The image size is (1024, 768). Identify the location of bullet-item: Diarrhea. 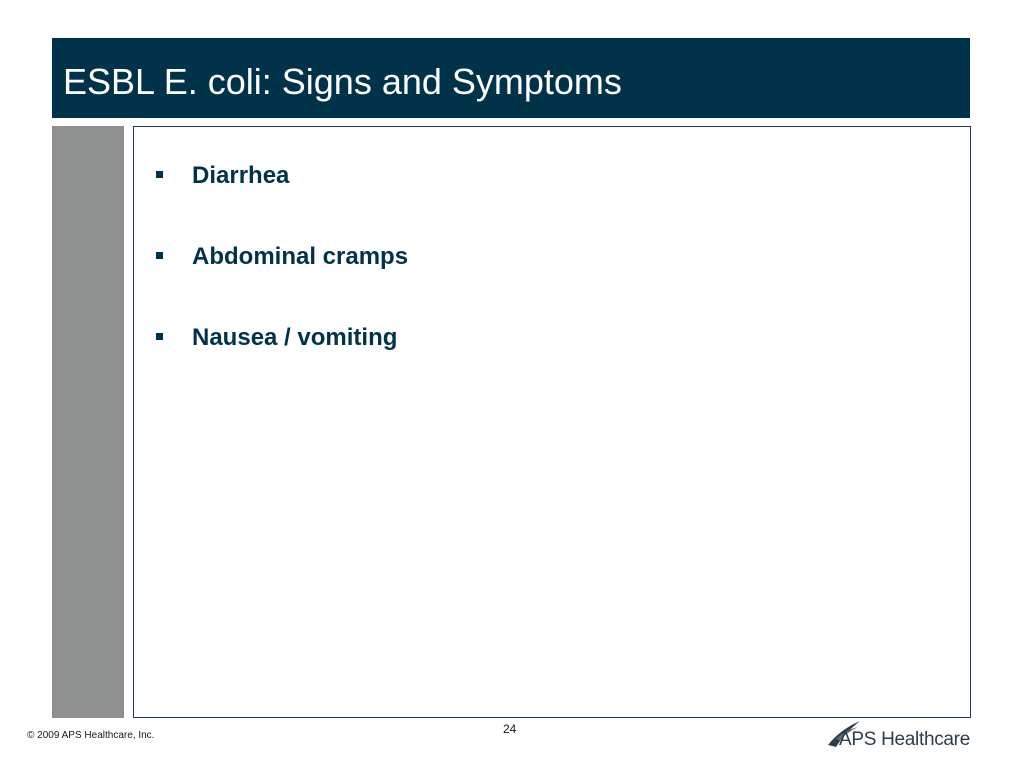
(434, 176).